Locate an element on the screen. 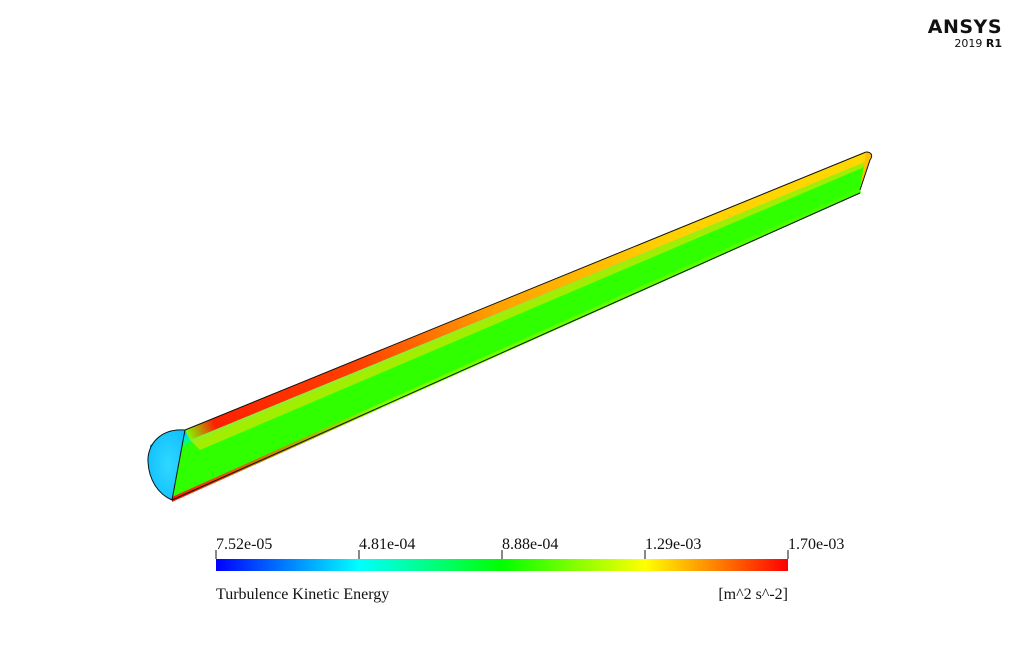  legend-tick-label: 8.88e-04 is located at coordinates (530, 544).